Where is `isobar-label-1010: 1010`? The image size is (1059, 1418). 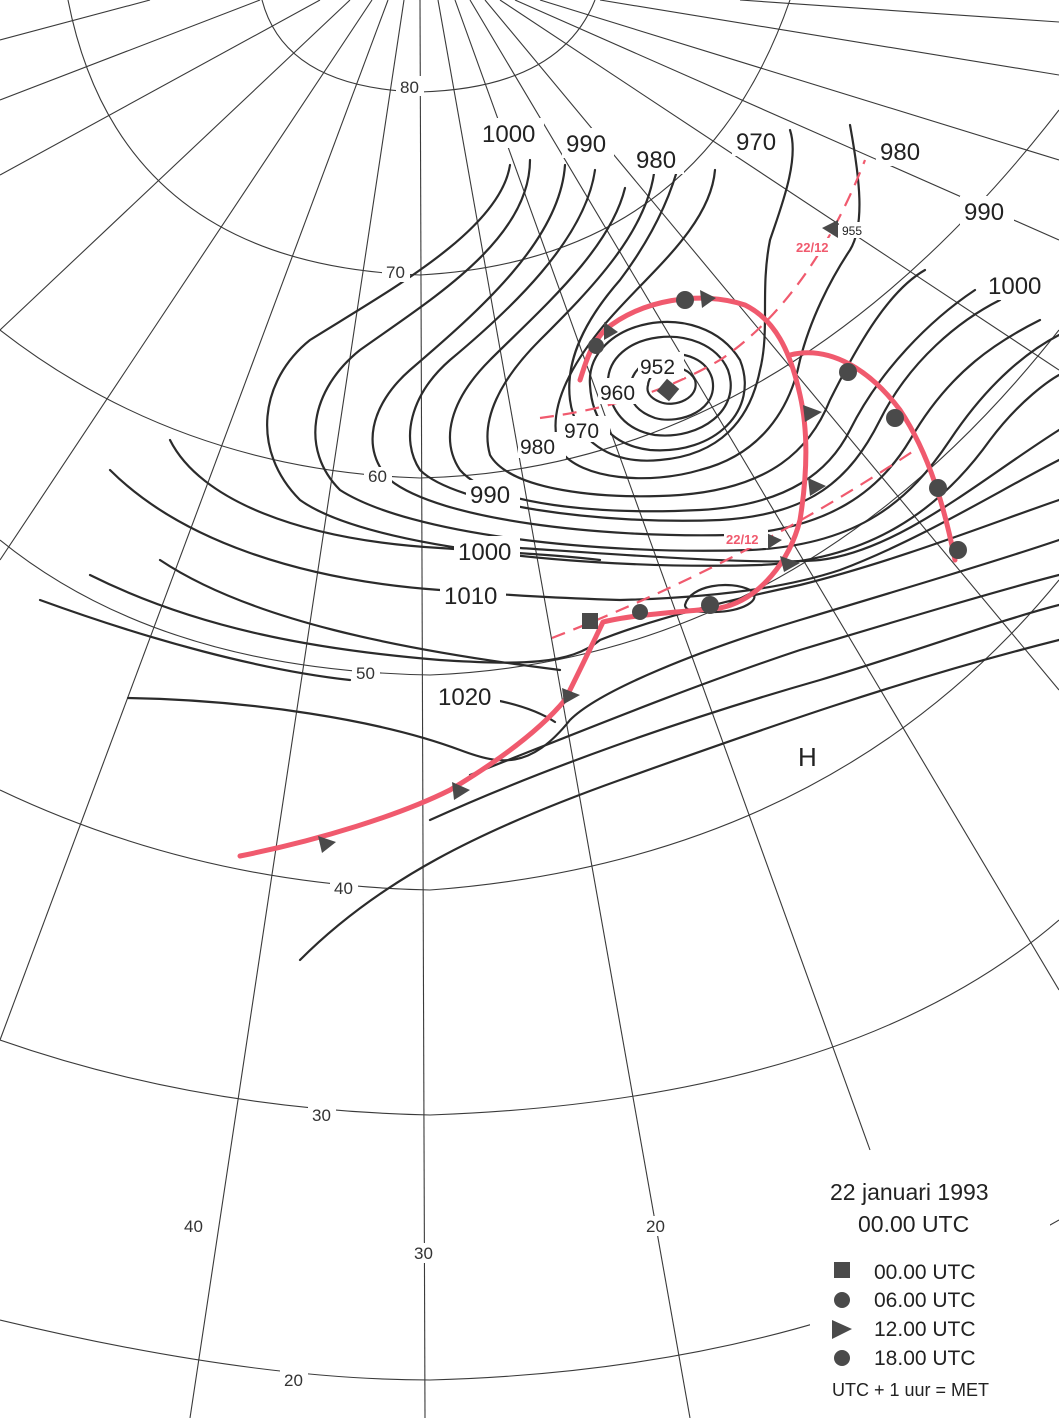 isobar-label-1010: 1010 is located at coordinates (470, 596).